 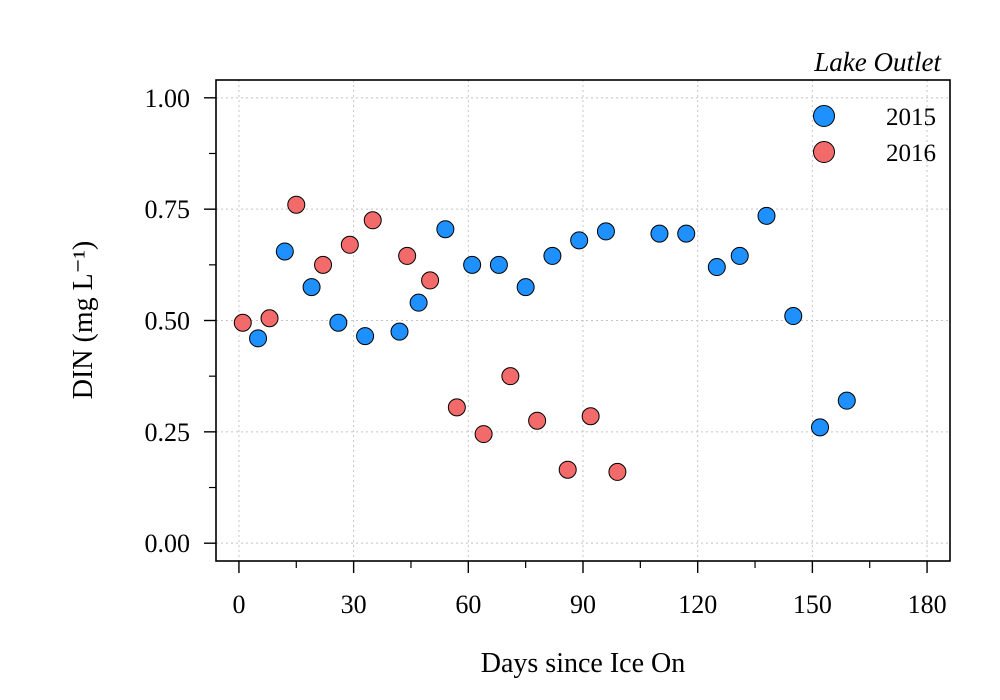 I want to click on y-tick-label: 1.00, so click(x=168, y=98).